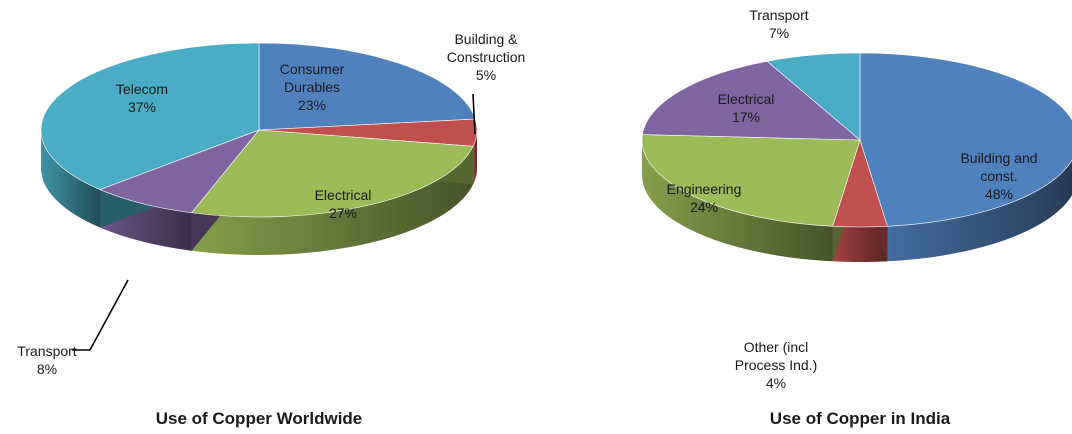  What do you see at coordinates (47, 369) in the screenshot?
I see `data-label-value: 8%` at bounding box center [47, 369].